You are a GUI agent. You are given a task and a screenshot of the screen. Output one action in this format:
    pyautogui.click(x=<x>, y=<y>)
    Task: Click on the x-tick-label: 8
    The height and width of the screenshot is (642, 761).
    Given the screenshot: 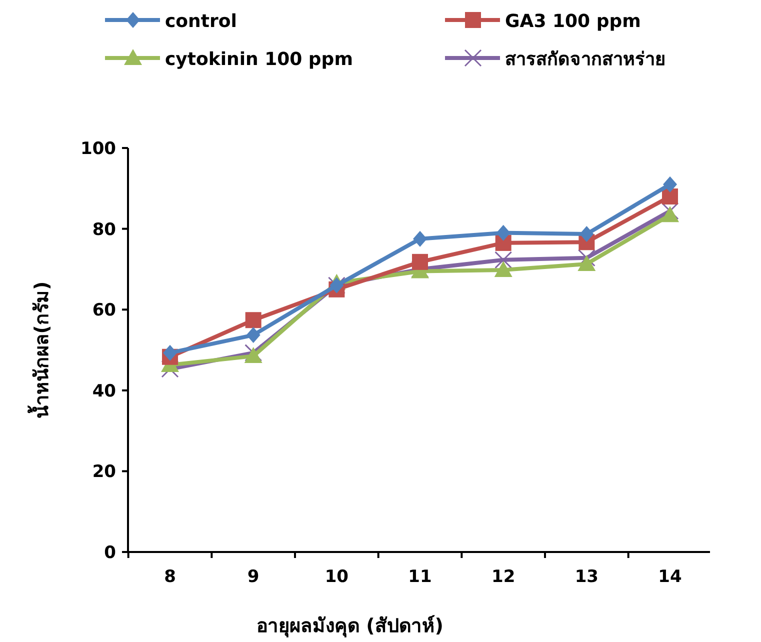 What is the action you would take?
    pyautogui.click(x=170, y=577)
    